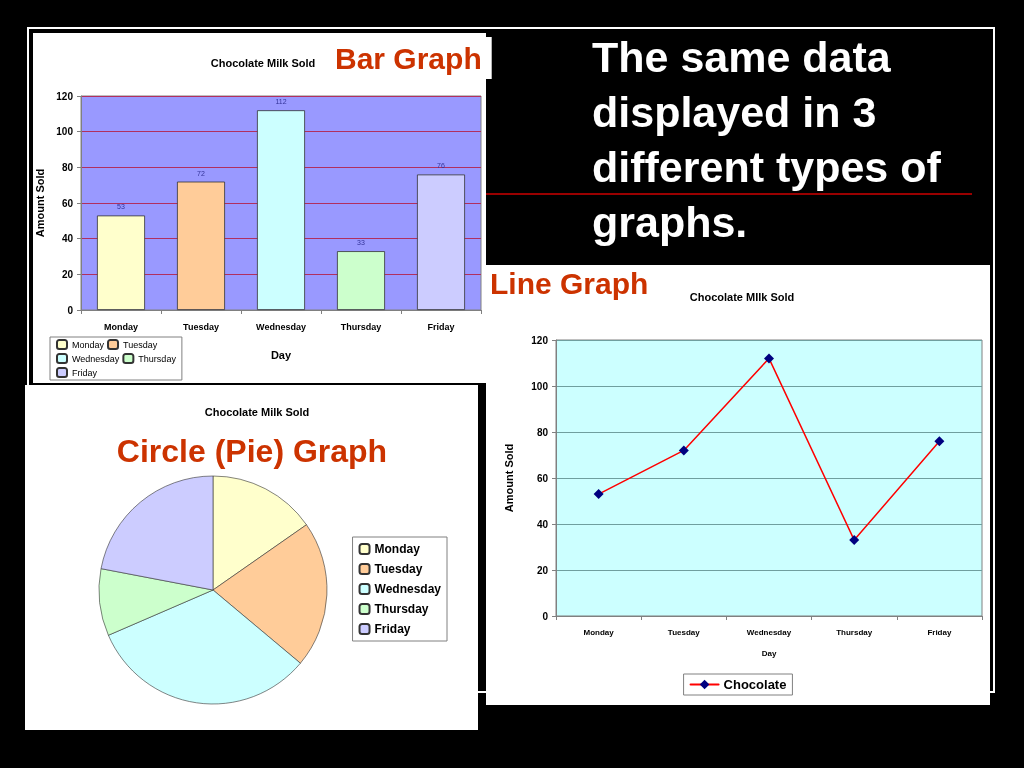 The height and width of the screenshot is (768, 1024). I want to click on chart-subtitle: Line Graph, so click(569, 283).